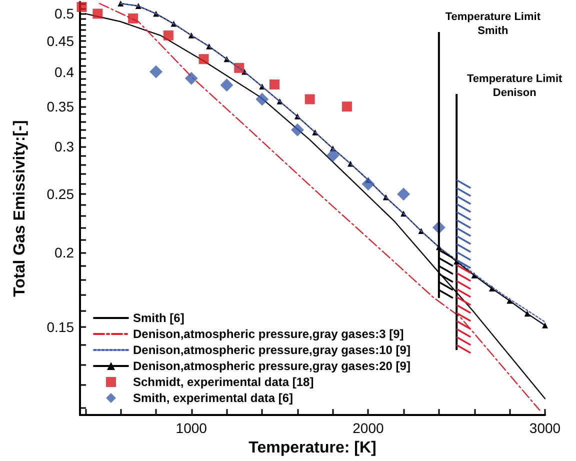 This screenshot has height=461, width=576. Describe the element at coordinates (545, 428) in the screenshot. I see `x-tick-label: 3000` at that location.